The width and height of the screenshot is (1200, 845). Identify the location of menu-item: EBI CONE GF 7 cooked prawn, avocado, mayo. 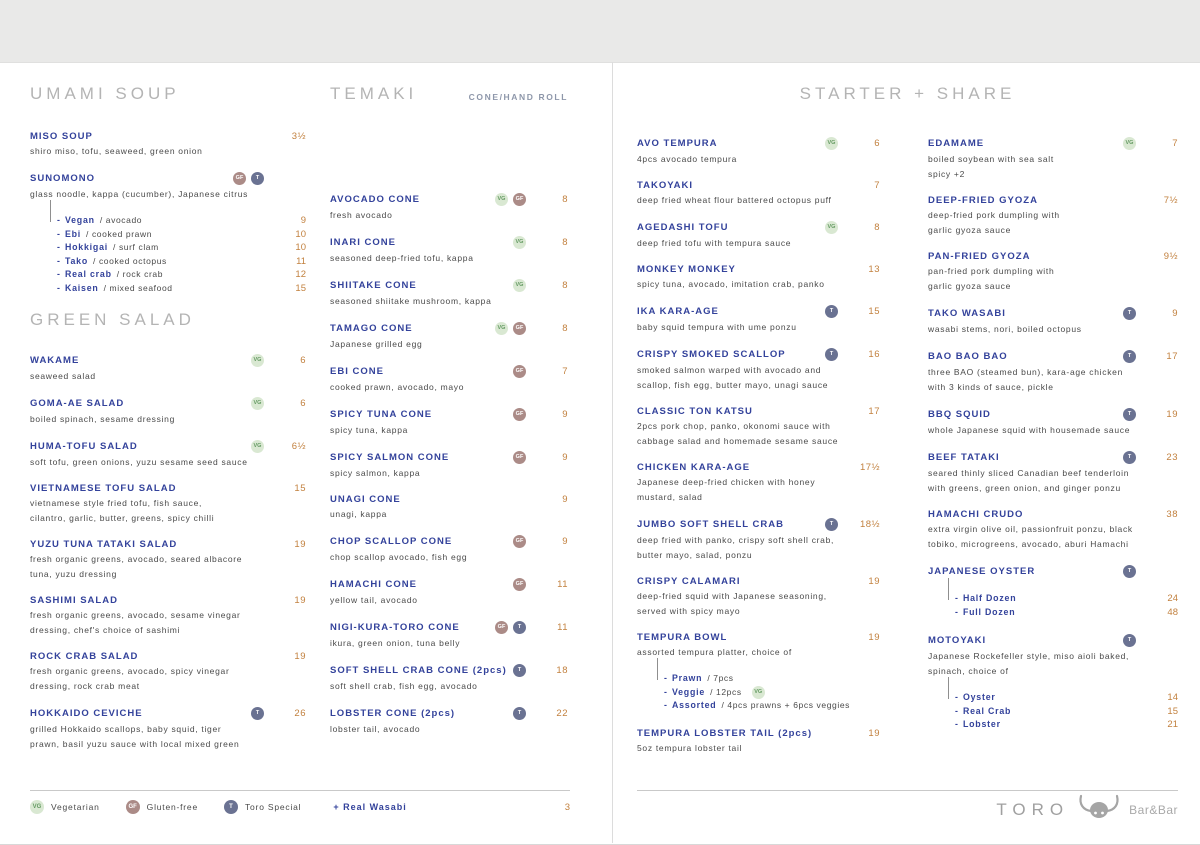
(449, 379).